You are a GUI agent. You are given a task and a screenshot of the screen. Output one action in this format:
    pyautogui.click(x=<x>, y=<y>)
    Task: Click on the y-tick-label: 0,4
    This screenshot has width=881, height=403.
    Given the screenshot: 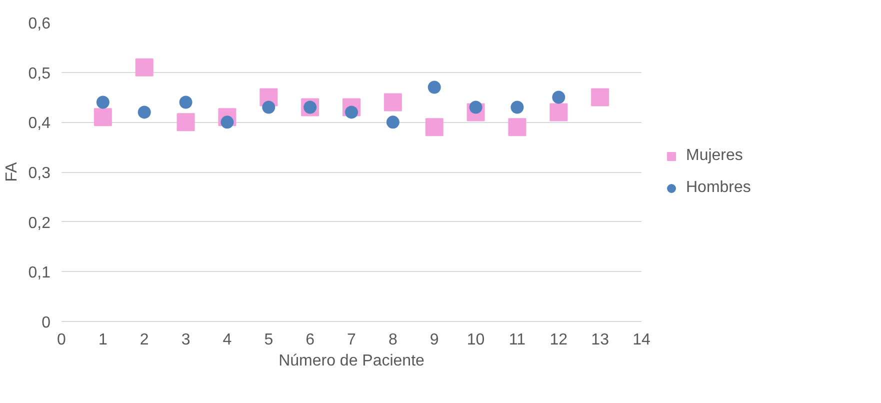 What is the action you would take?
    pyautogui.click(x=39, y=123)
    